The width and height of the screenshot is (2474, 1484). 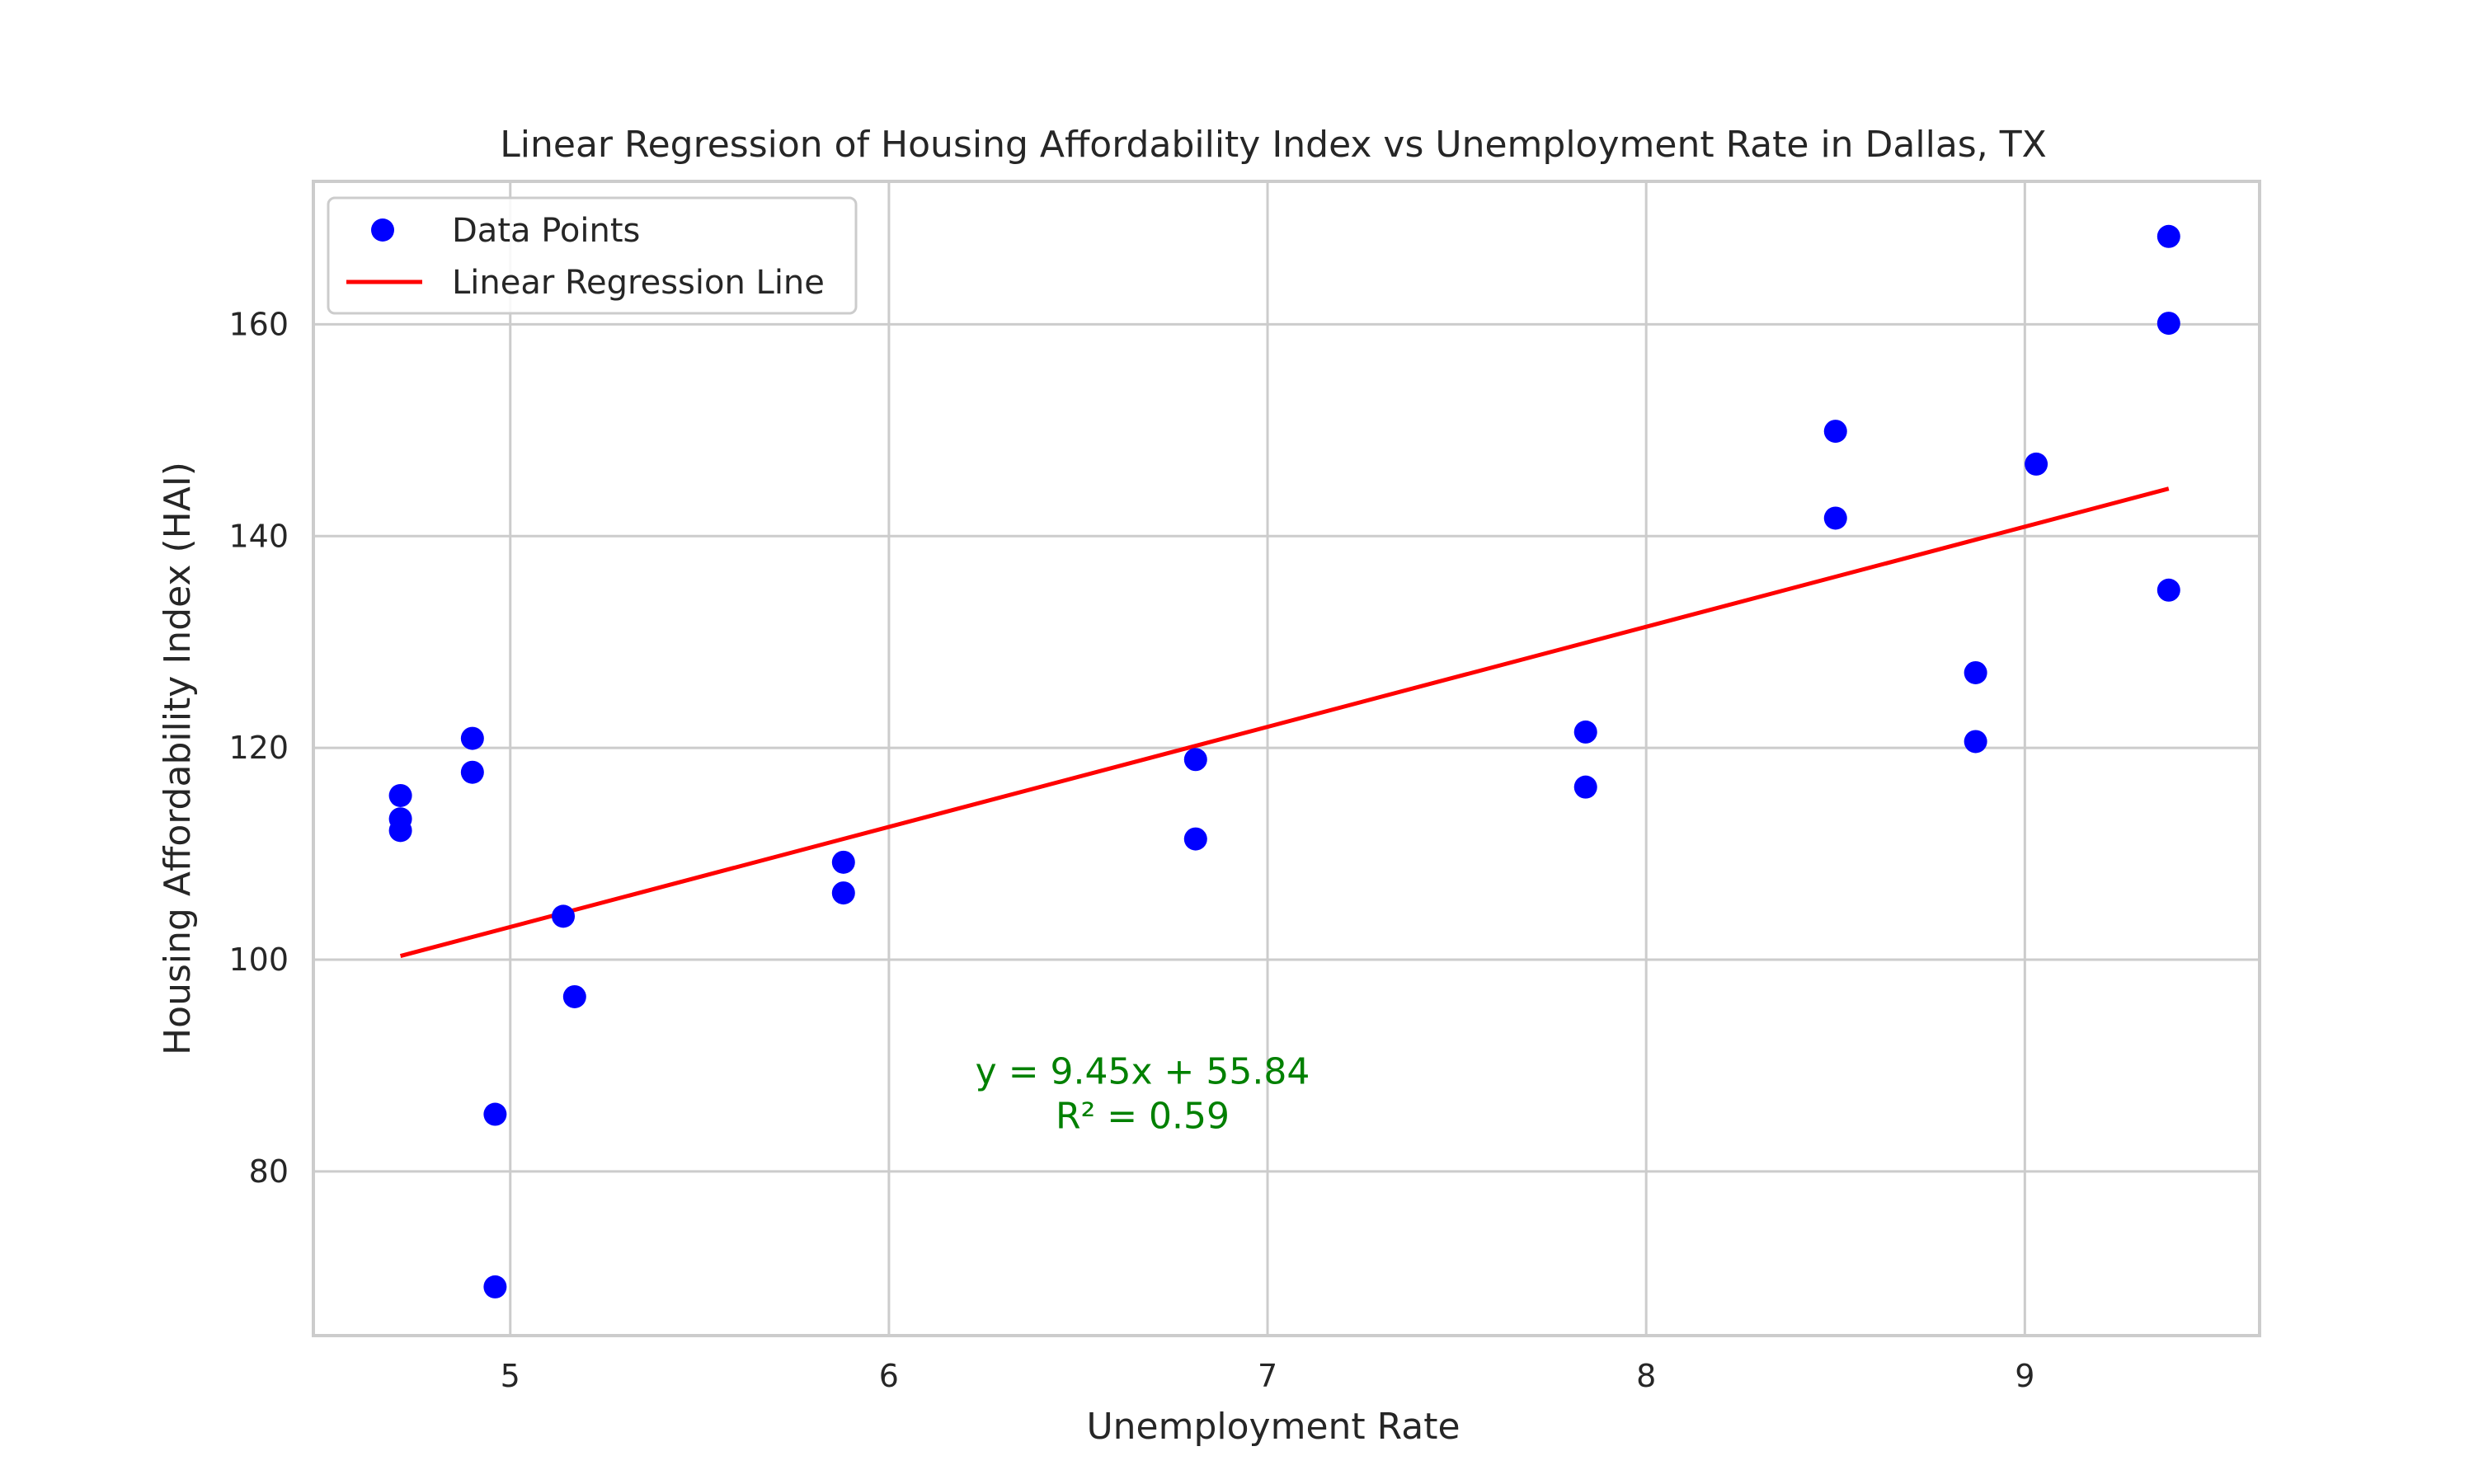 I want to click on y-tick-label: 100, so click(x=258, y=960).